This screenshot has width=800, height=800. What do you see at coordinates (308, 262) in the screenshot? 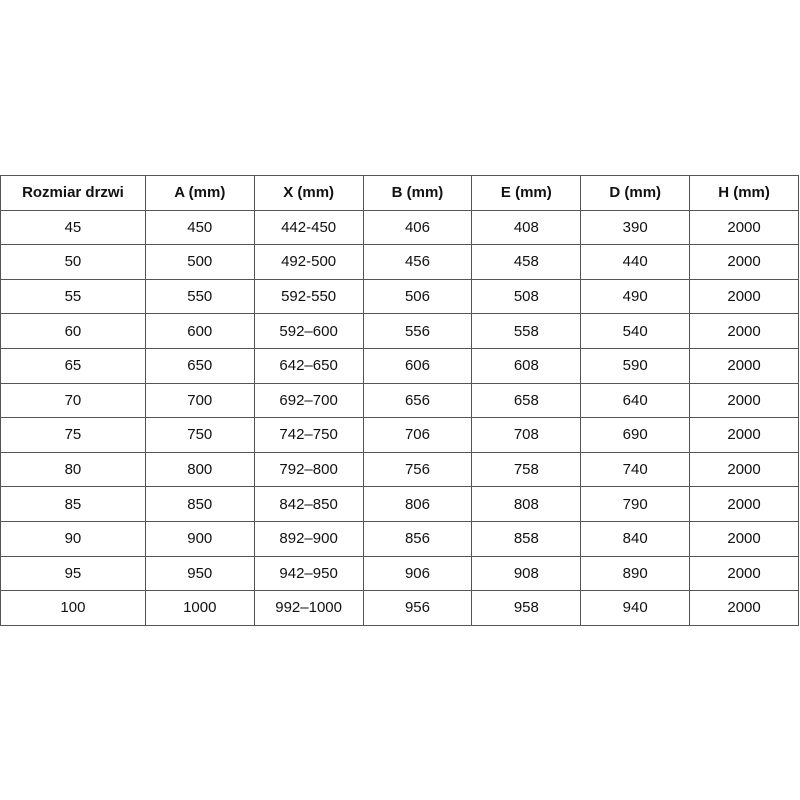
I see `table-cell: 492-500` at bounding box center [308, 262].